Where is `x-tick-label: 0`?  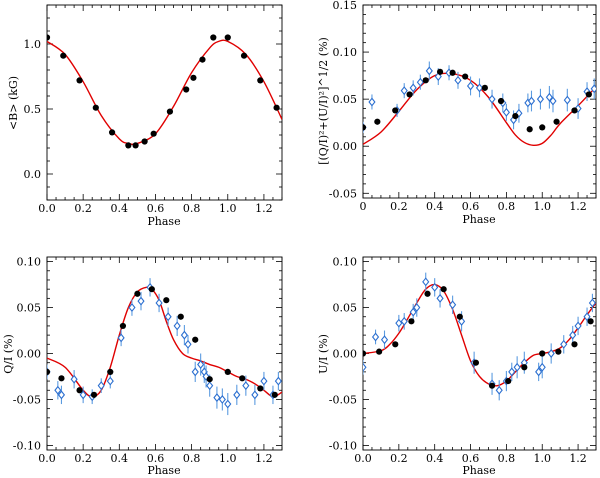 x-tick-label: 0 is located at coordinates (363, 206).